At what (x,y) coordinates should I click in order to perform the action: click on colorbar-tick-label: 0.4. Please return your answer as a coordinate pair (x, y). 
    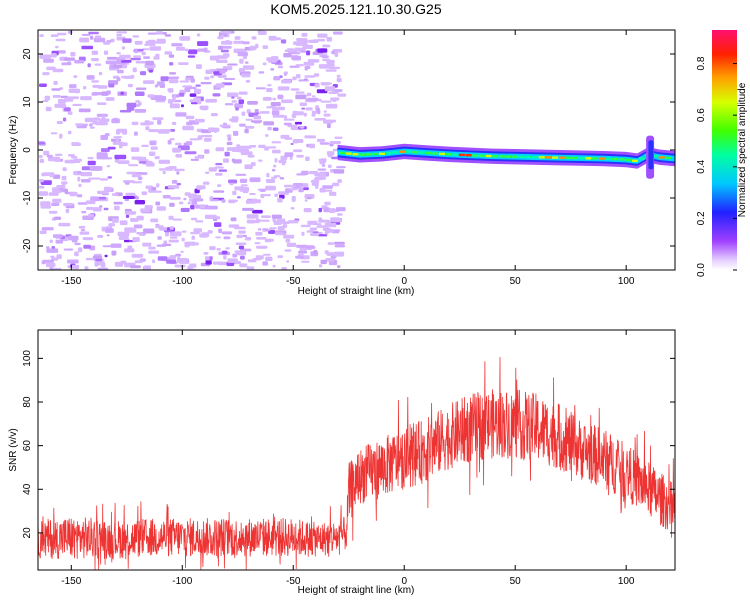
    Looking at the image, I should click on (701, 166).